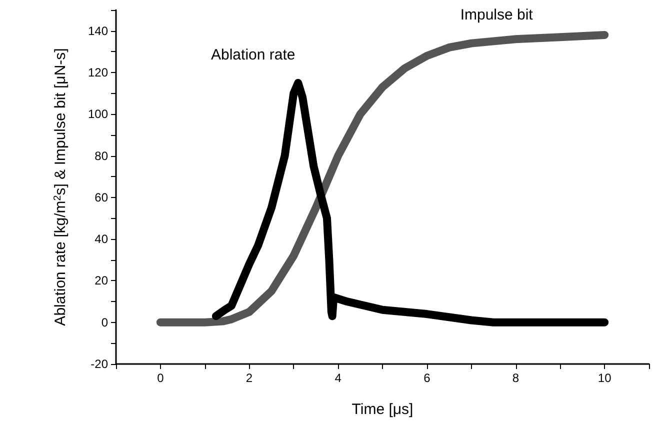 This screenshot has height=428, width=668. Describe the element at coordinates (427, 378) in the screenshot. I see `x-tick-label: 6` at that location.